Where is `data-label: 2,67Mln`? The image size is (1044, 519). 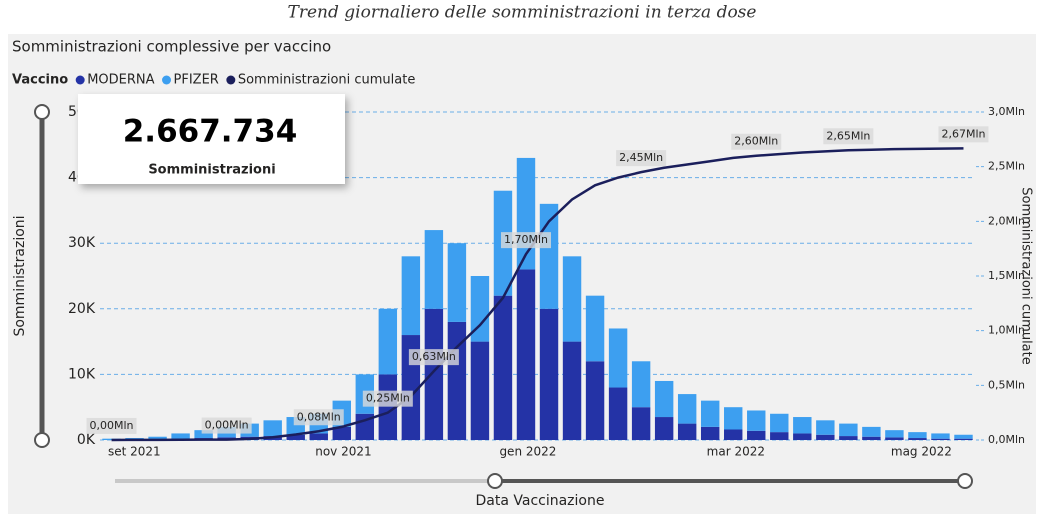
data-label: 2,67Mln is located at coordinates (963, 133).